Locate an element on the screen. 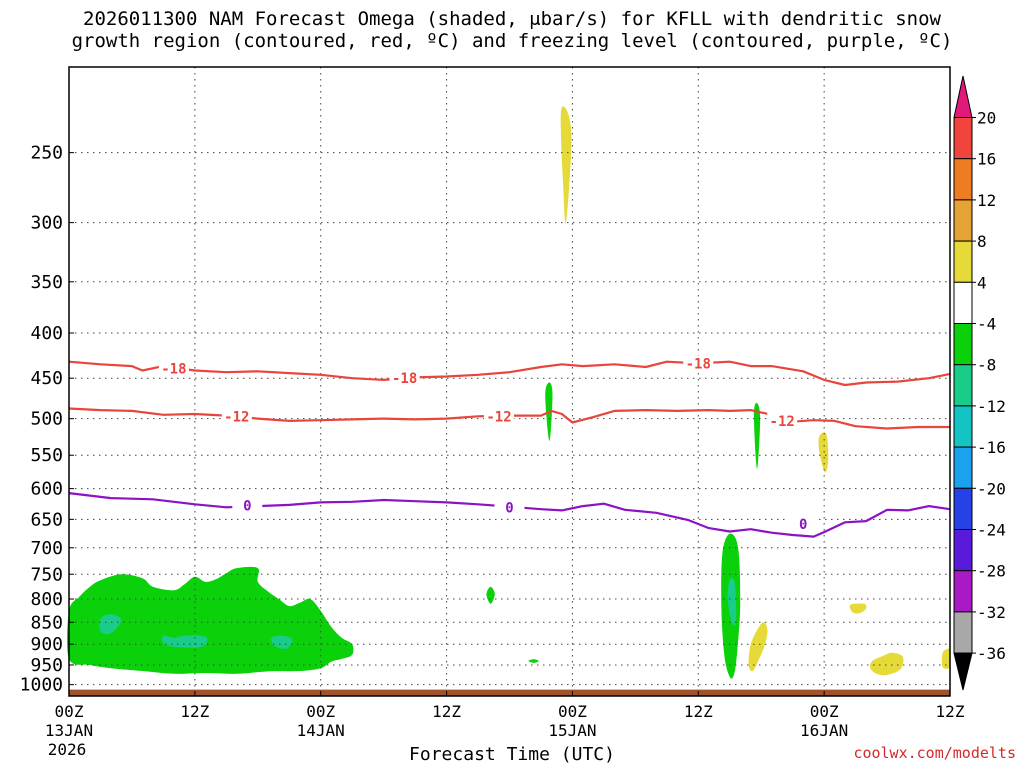 Image resolution: width=1024 pixels, height=768 pixels. colorbar-label-8: -12 is located at coordinates (991, 406).